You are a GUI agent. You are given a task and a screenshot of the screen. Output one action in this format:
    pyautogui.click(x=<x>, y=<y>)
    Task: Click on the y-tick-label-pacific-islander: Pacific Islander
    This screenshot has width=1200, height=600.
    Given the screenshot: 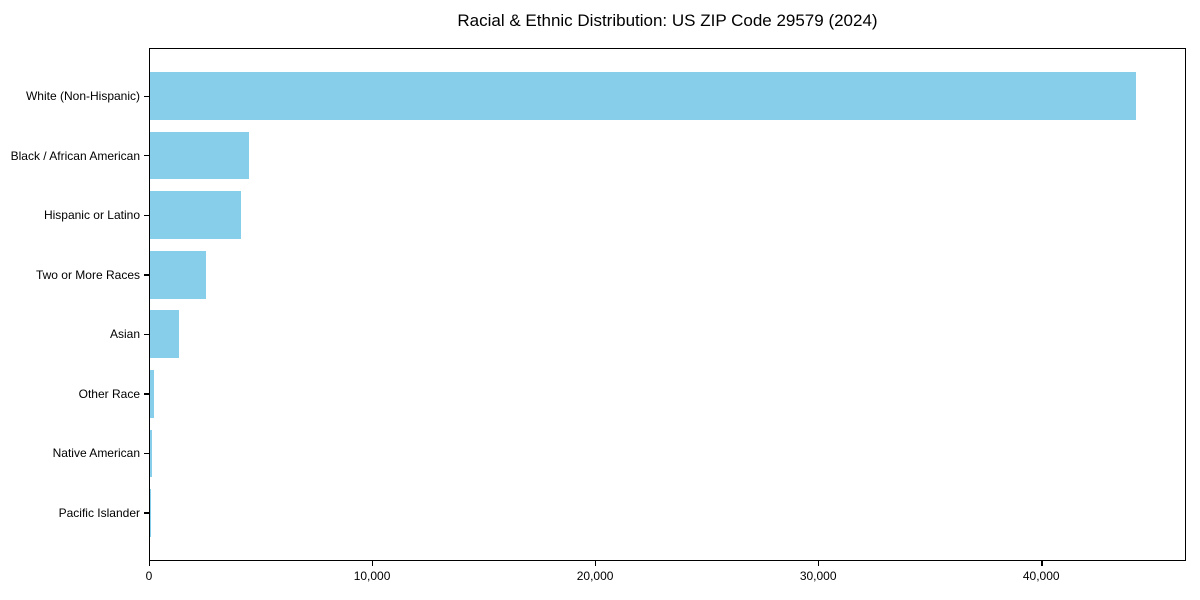 What is the action you would take?
    pyautogui.click(x=99, y=512)
    